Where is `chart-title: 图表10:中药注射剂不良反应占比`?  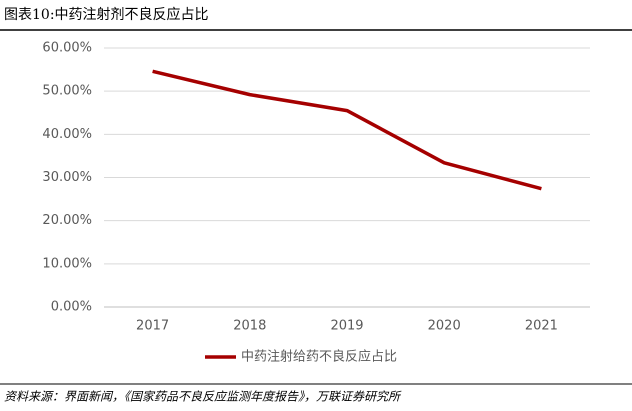
chart-title: 图表10:中药注射剂不良反应占比 is located at coordinates (106, 14).